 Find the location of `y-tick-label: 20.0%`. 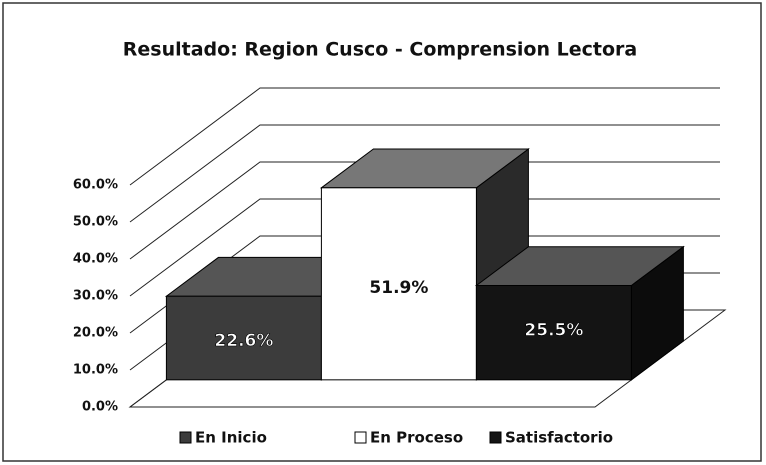

y-tick-label: 20.0% is located at coordinates (95, 333).